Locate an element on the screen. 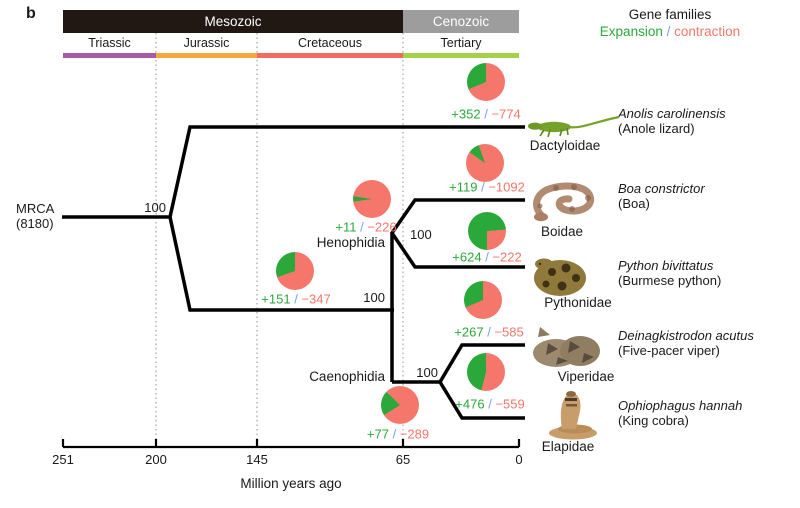 The height and width of the screenshot is (508, 800). taxon-python: Python bivittatus (Burmese python) is located at coordinates (669, 273).